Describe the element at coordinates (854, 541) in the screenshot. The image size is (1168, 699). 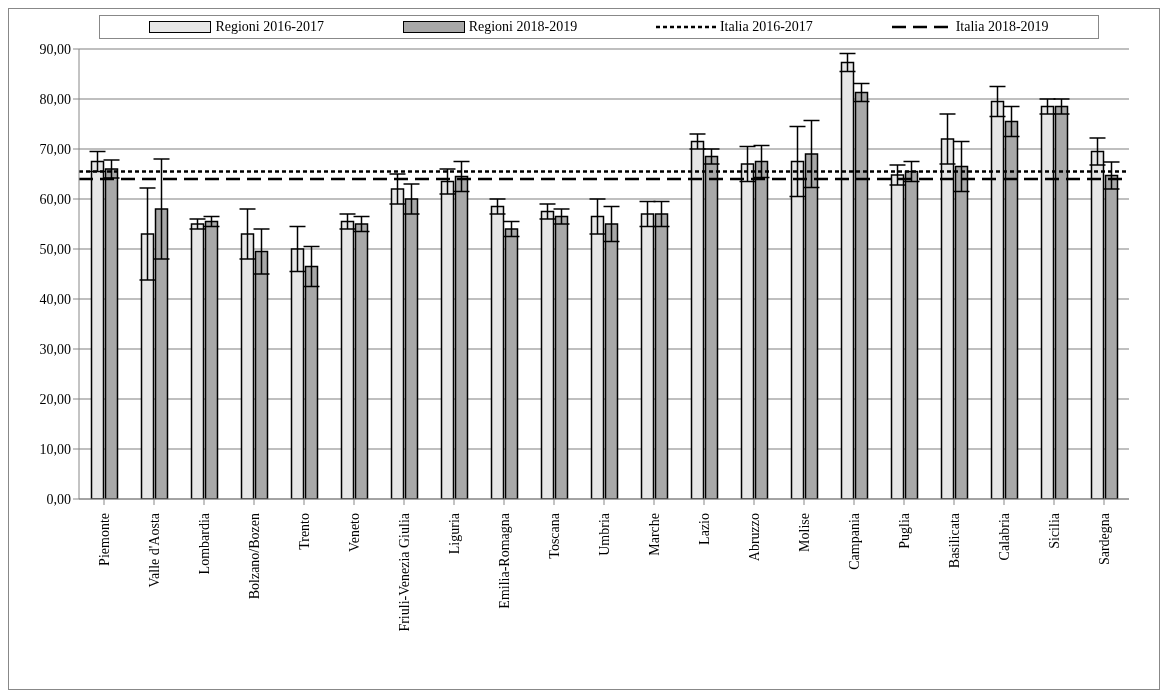
I see `x-tick-label: Campania` at that location.